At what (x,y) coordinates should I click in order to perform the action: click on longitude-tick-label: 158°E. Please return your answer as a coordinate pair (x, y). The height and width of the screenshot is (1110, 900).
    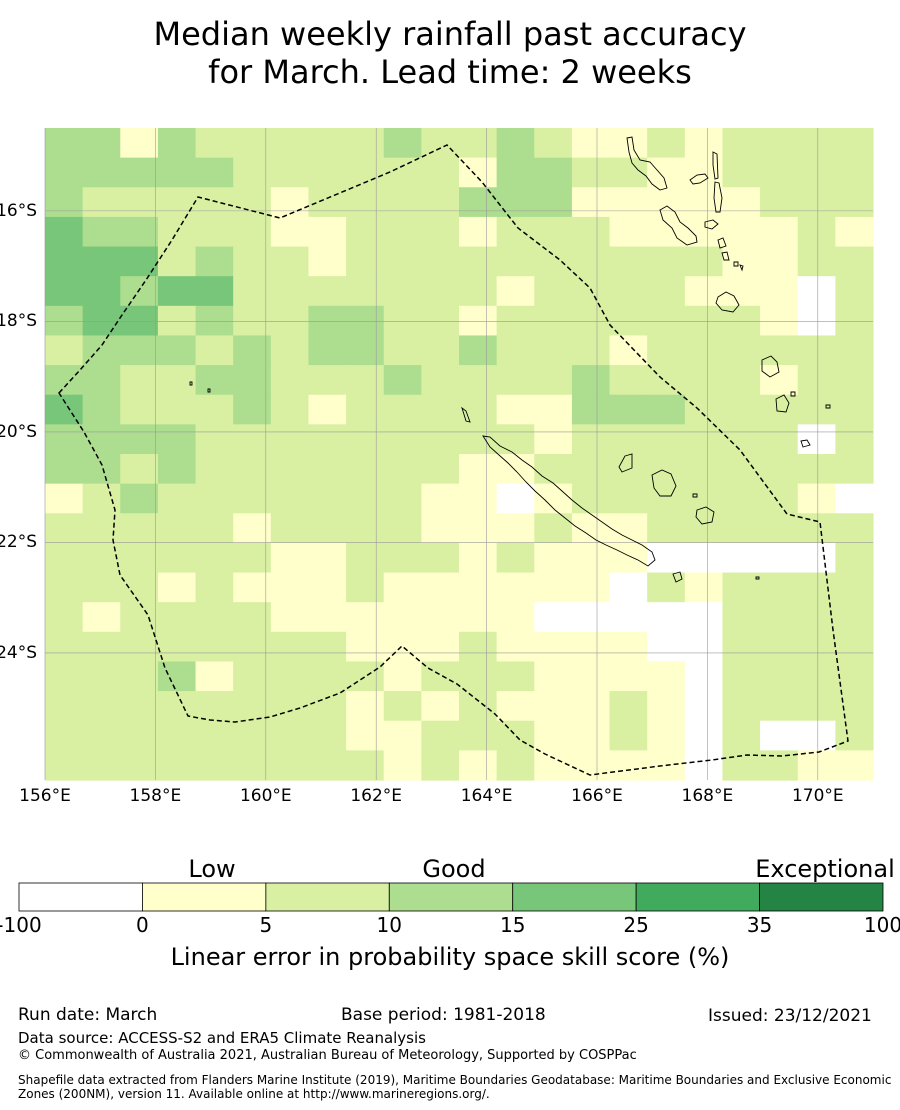
    Looking at the image, I should click on (155, 796).